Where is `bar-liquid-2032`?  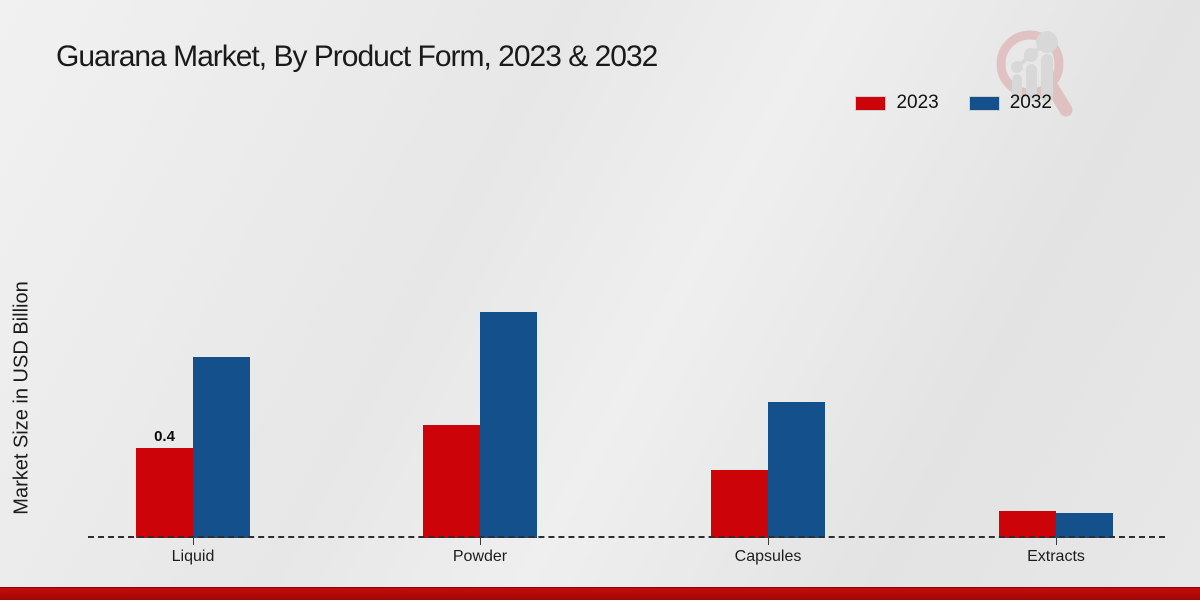 bar-liquid-2032 is located at coordinates (221, 447).